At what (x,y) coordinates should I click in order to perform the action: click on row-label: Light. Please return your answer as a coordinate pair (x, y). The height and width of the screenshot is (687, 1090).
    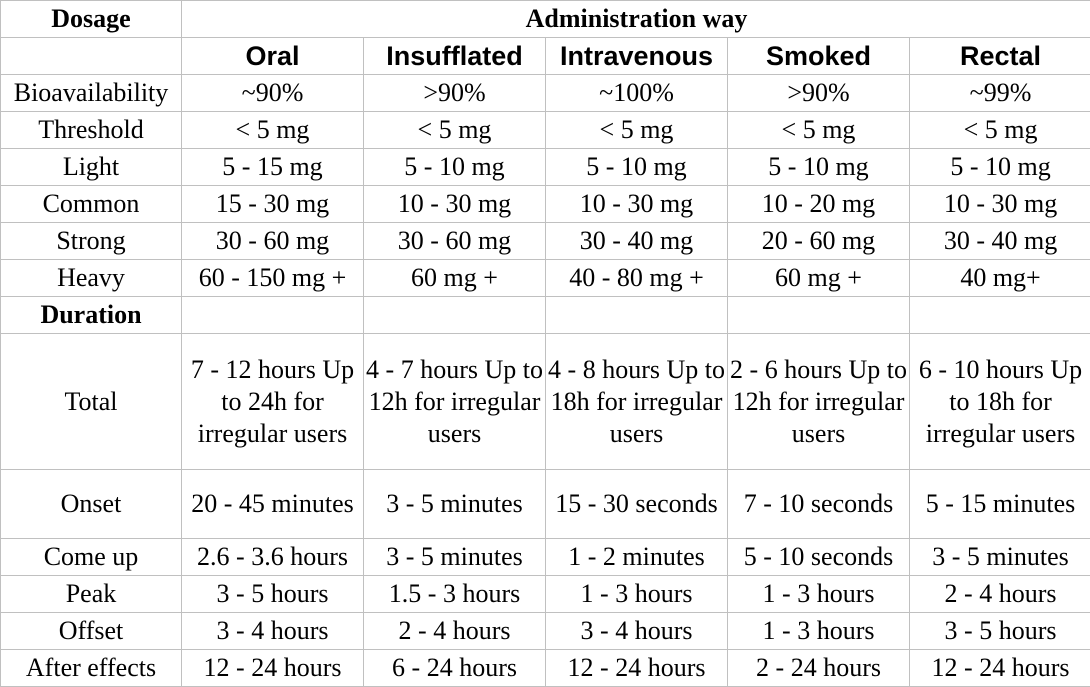
    Looking at the image, I should click on (91, 167).